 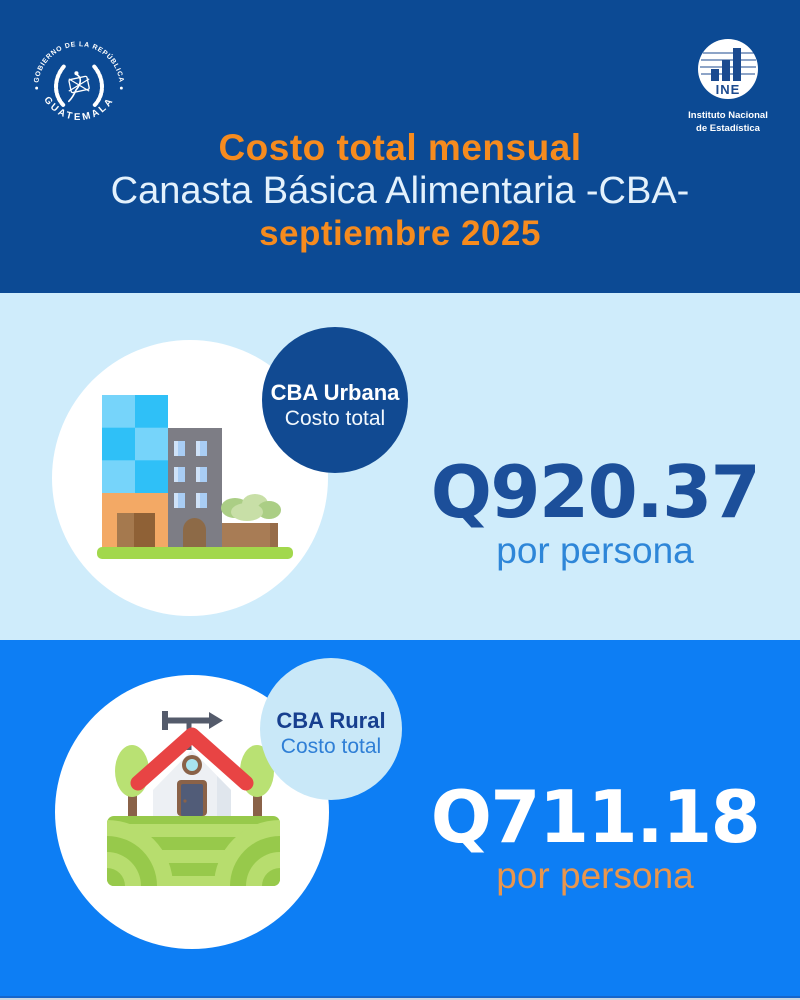 What do you see at coordinates (335, 418) in the screenshot?
I see `urban-badge-subtitle: Costo total` at bounding box center [335, 418].